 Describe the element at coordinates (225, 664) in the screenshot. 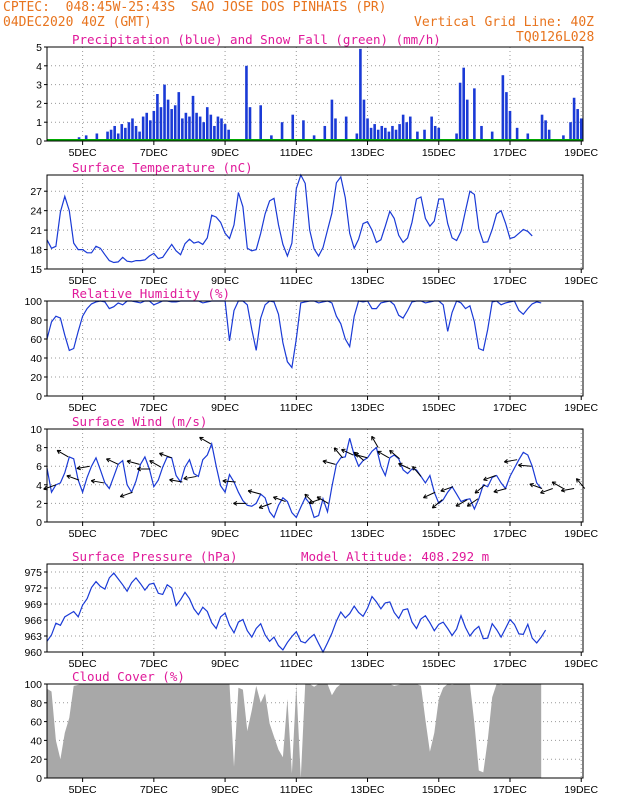

I see `x-tick-label: 9DEC` at that location.